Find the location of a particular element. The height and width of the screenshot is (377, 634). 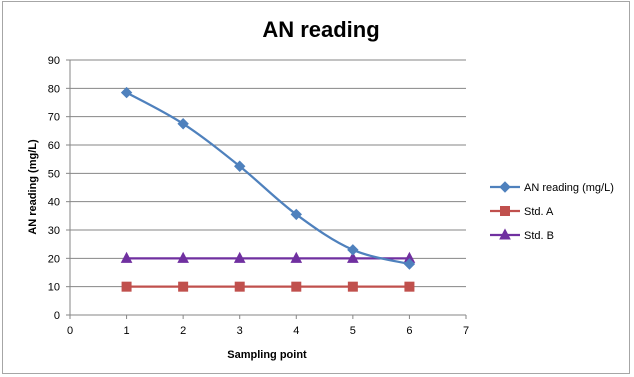

chart-title: AN reading is located at coordinates (320, 29).